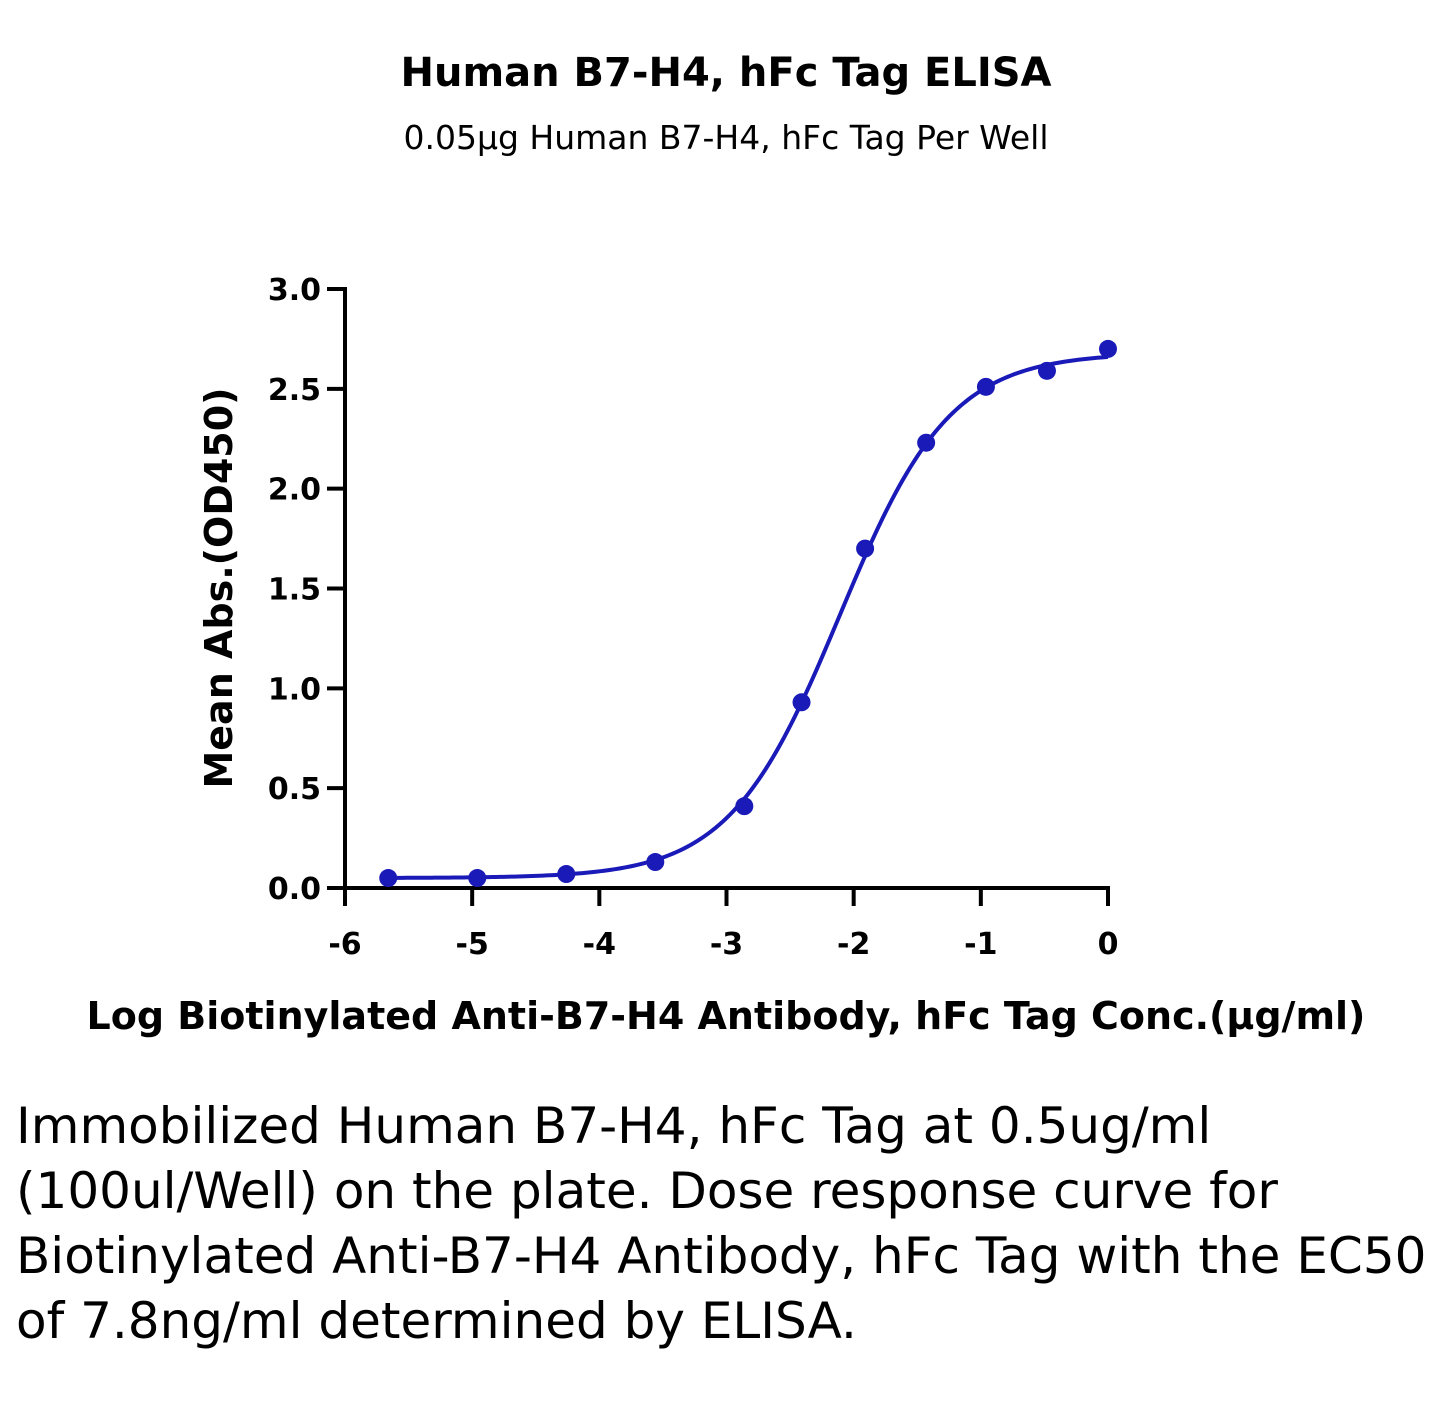 This screenshot has width=1452, height=1427. What do you see at coordinates (344, 944) in the screenshot?
I see `x-tick-label: -6` at bounding box center [344, 944].